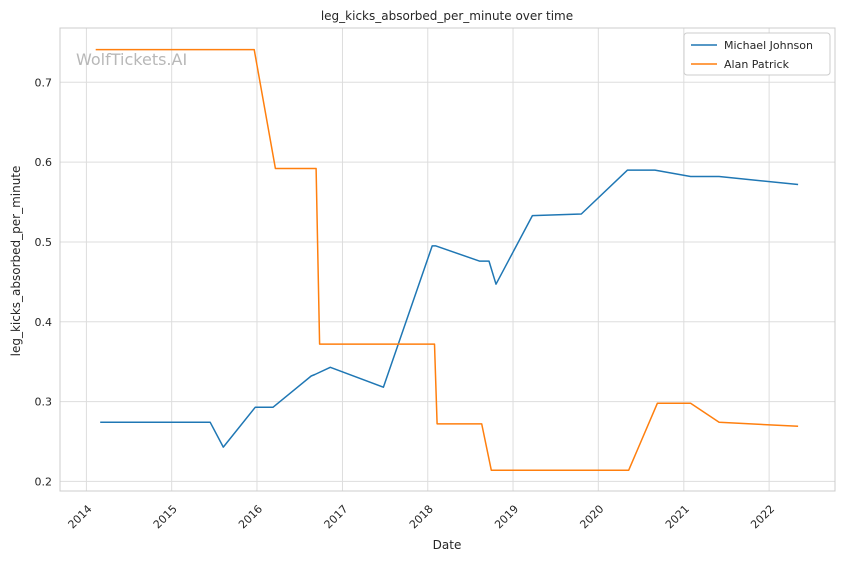 The image size is (844, 561). Describe the element at coordinates (447, 545) in the screenshot. I see `x-axis-title: Date` at that location.